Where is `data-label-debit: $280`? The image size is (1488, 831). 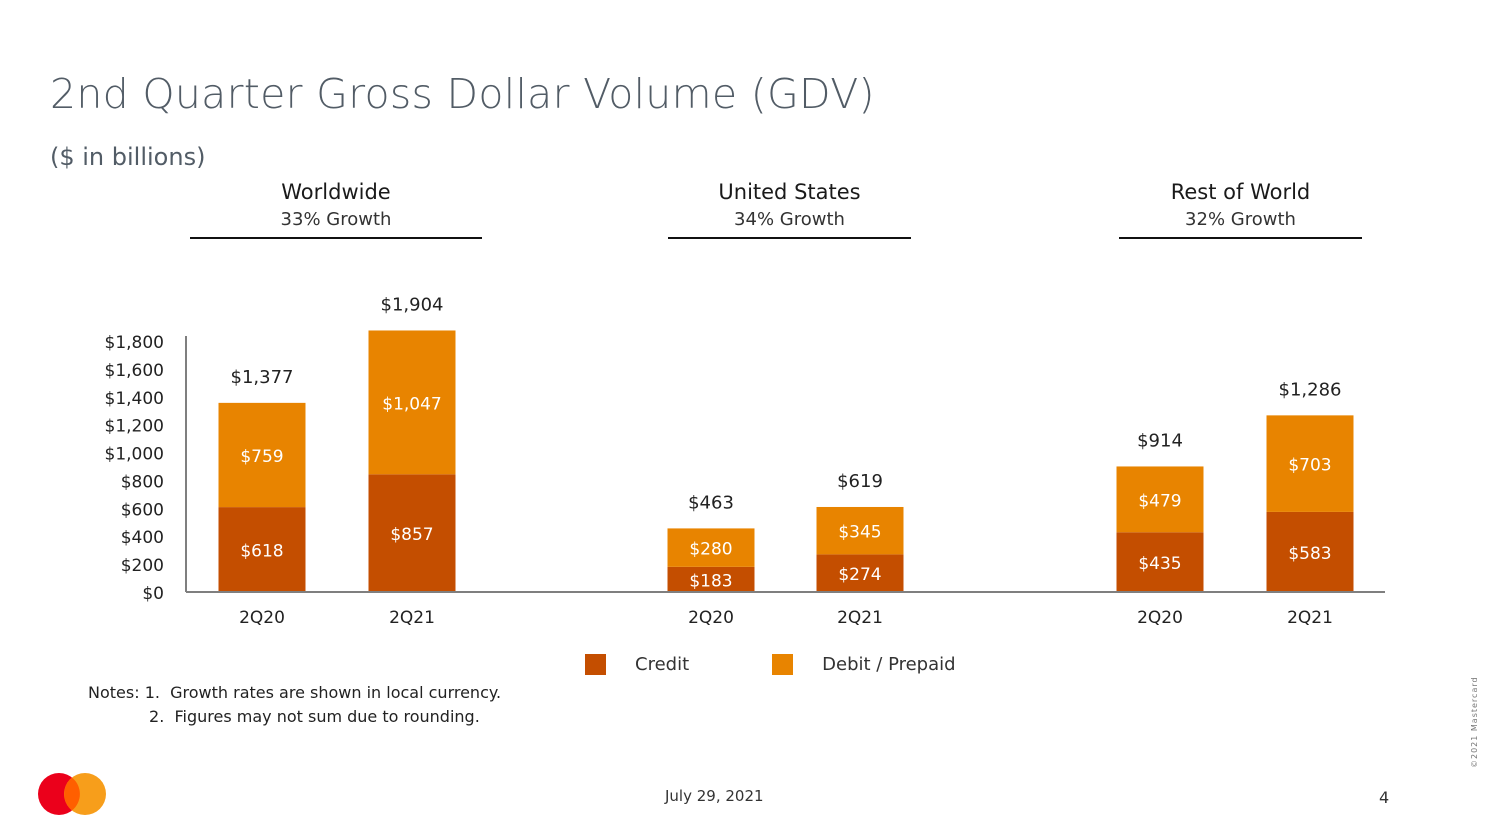
data-label-debit: $280 is located at coordinates (710, 550).